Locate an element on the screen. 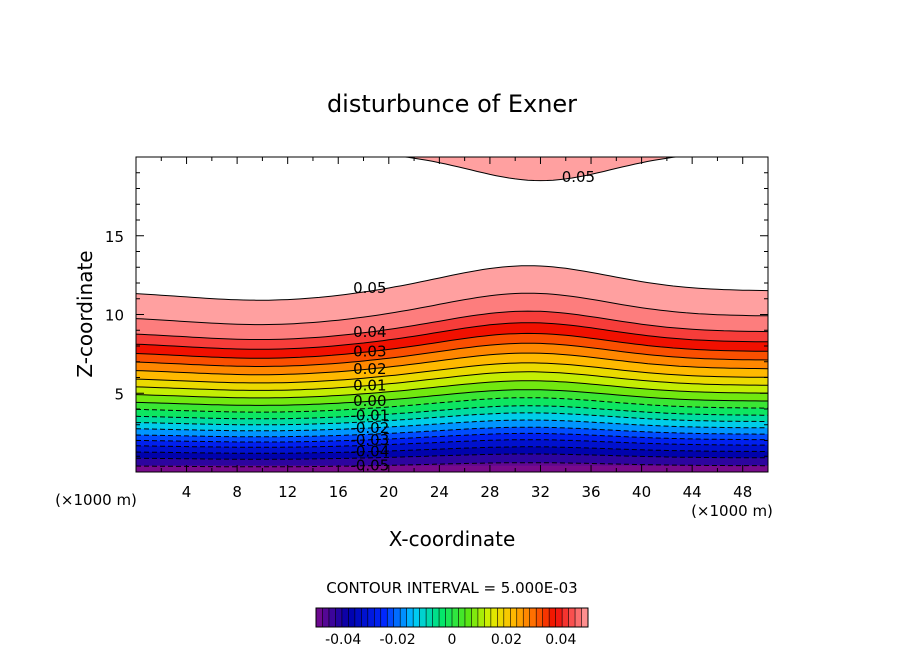 This screenshot has width=904, height=654. x-tick-label: 28 is located at coordinates (489, 492).